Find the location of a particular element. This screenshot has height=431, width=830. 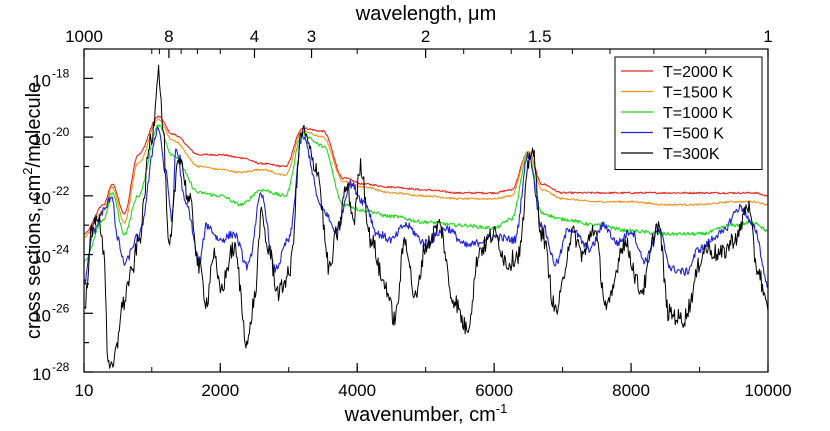

top-tick-label: 1 is located at coordinates (767, 36).